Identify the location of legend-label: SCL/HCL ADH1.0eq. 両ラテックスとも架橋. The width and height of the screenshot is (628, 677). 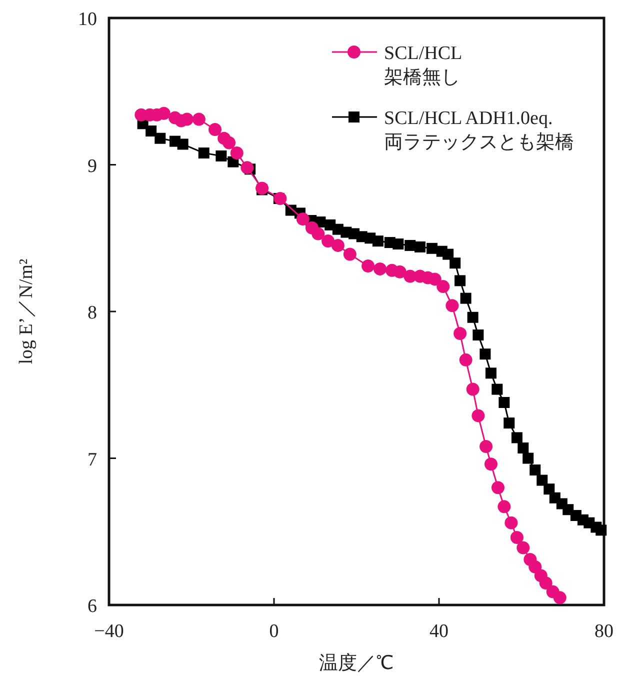
(479, 130).